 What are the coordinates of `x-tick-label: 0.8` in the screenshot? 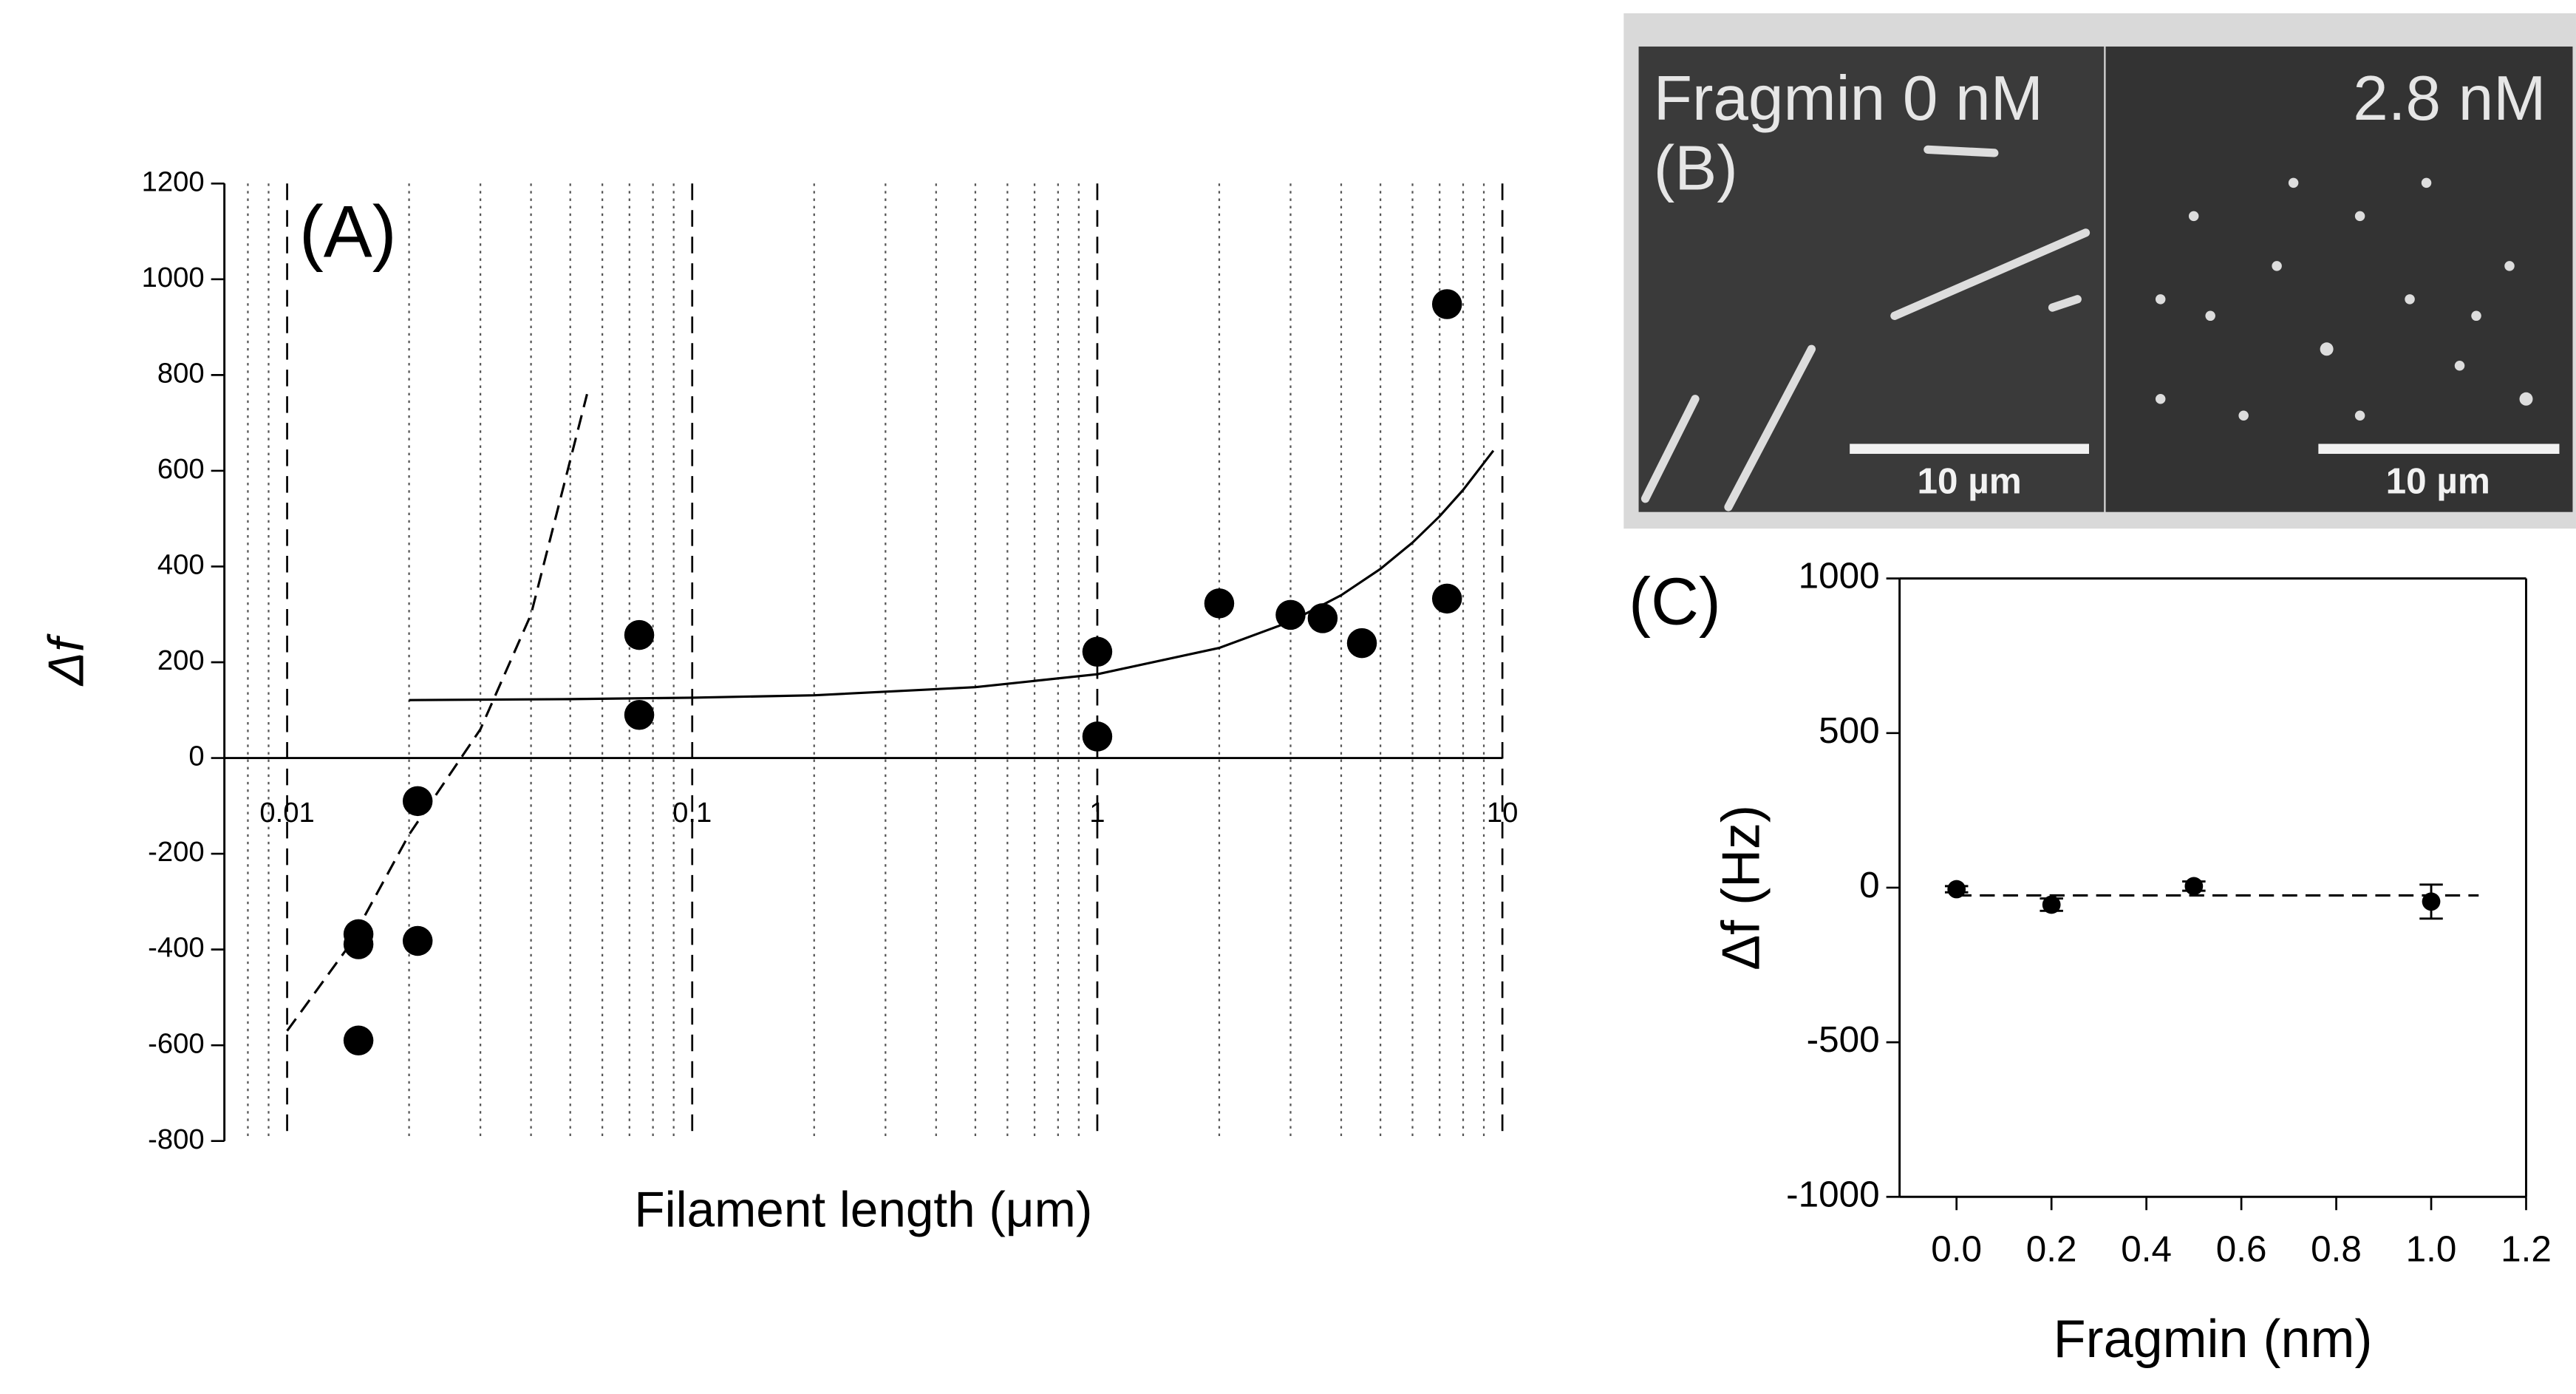 It's located at (2336, 1249).